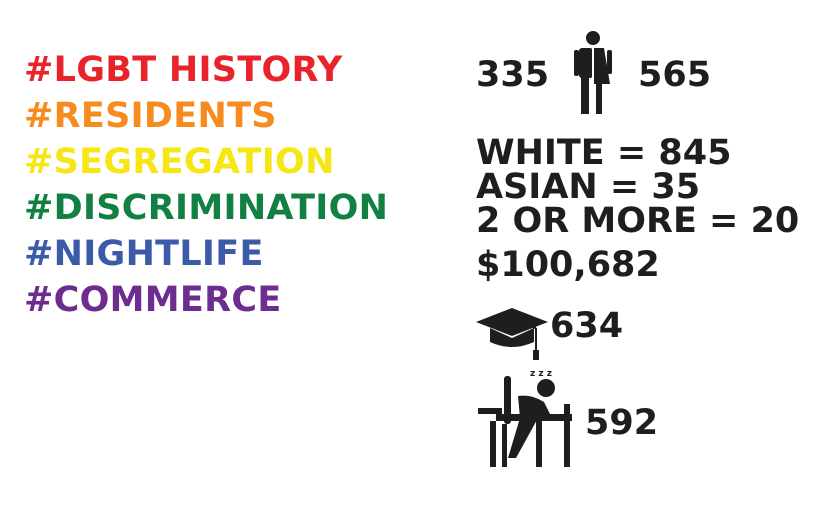 The height and width of the screenshot is (517, 826). What do you see at coordinates (512, 334) in the screenshot?
I see `graduation-cap-icon` at bounding box center [512, 334].